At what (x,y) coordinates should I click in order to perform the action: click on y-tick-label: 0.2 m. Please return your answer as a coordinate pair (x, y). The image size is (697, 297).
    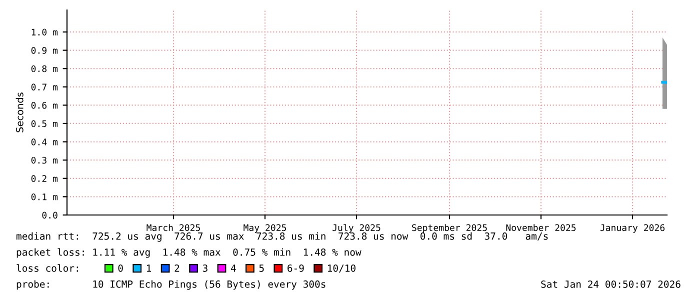
    Looking at the image, I should click on (44, 178).